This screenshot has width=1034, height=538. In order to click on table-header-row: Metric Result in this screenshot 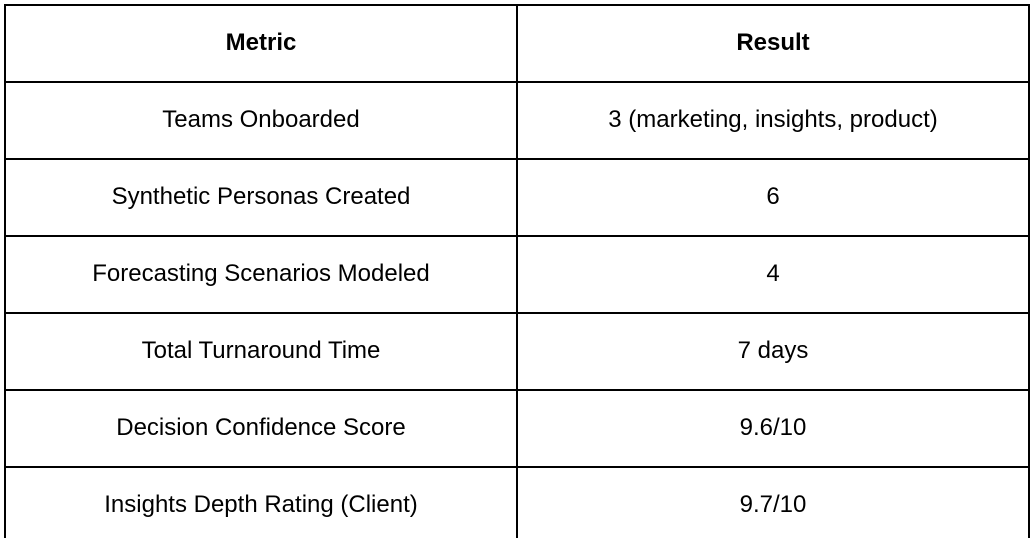, I will do `click(517, 43)`.